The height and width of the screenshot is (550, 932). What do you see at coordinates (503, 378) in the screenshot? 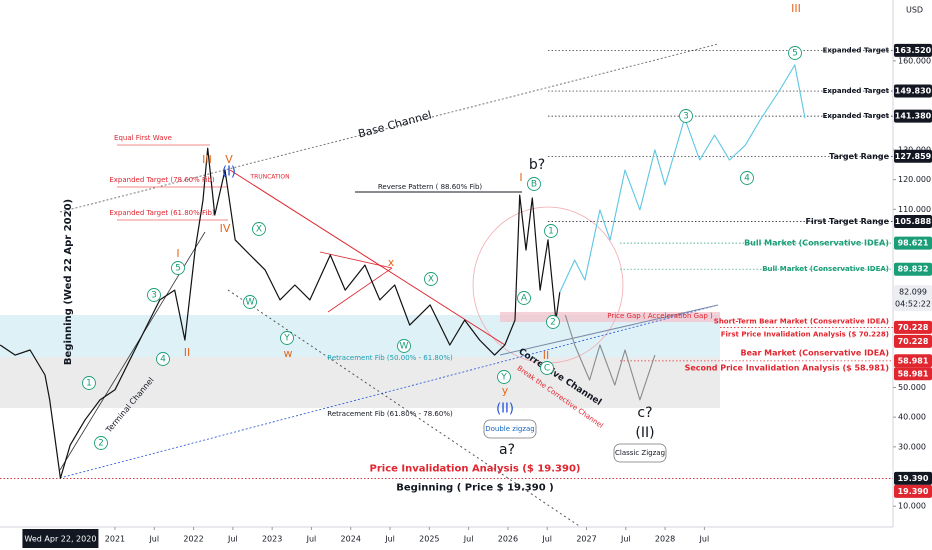
I see `annotation: Y` at bounding box center [503, 378].